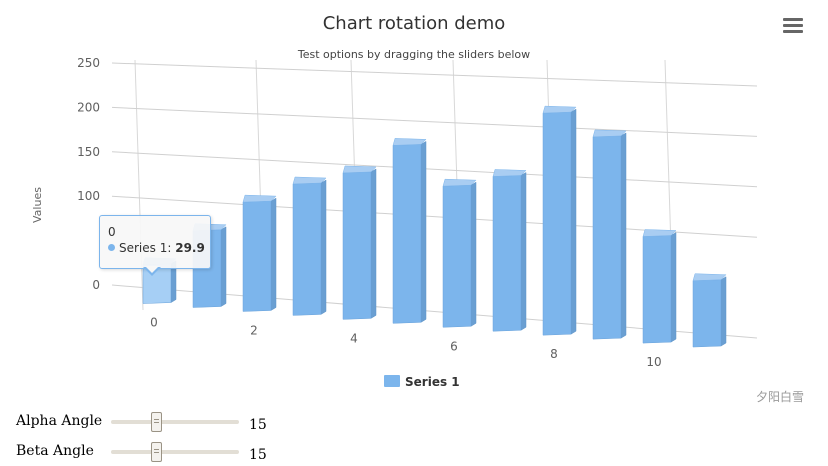  I want to click on vertical-gridline, so click(139, 185).